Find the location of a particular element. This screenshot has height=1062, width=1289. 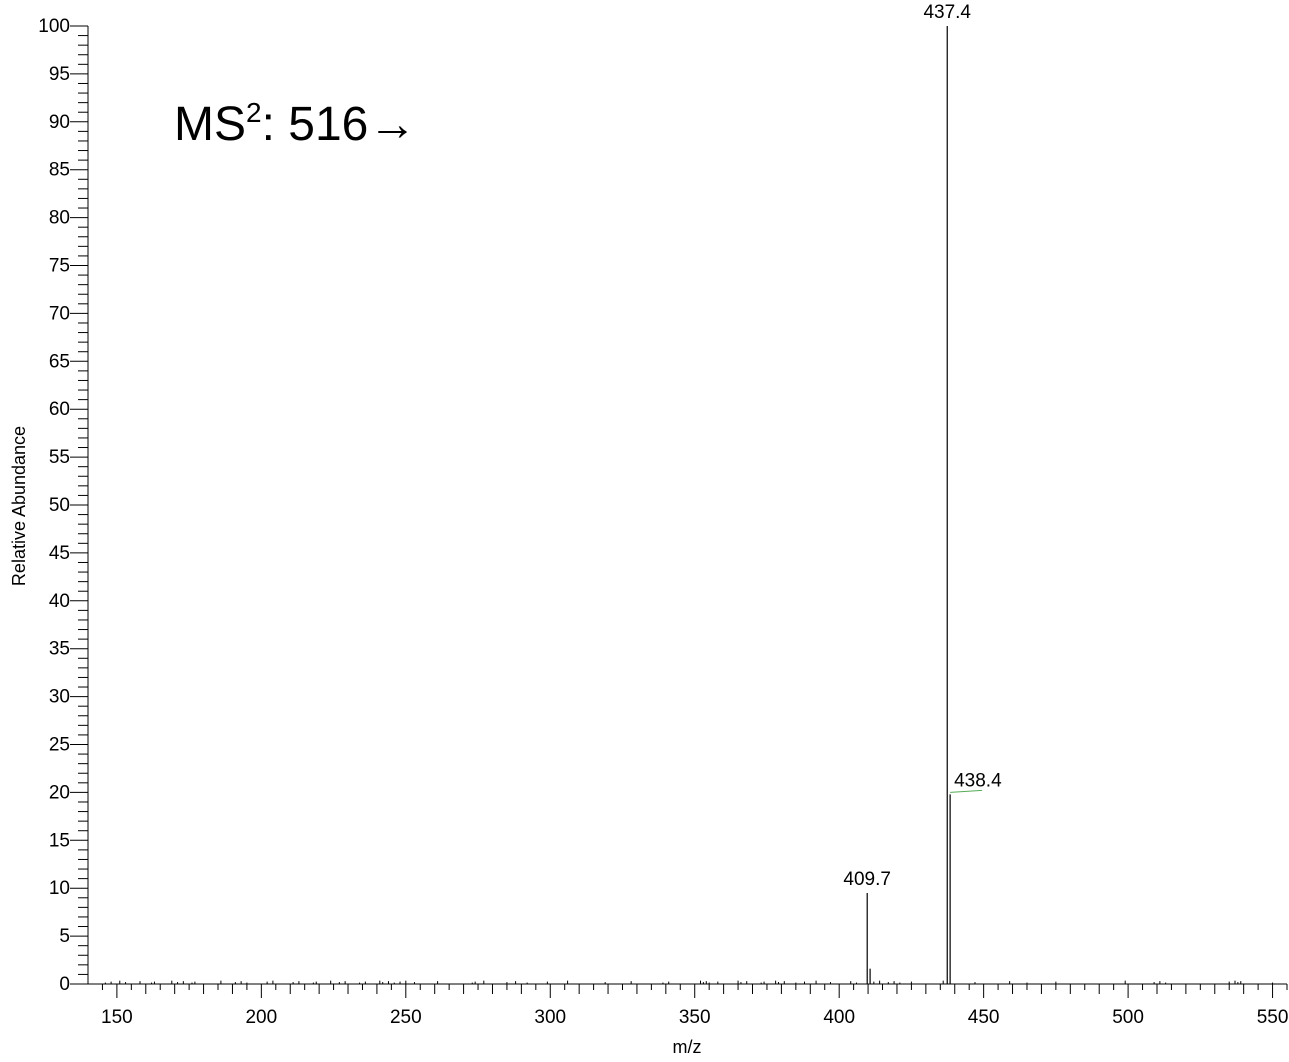

y-tick-label: 20 is located at coordinates (59, 792).